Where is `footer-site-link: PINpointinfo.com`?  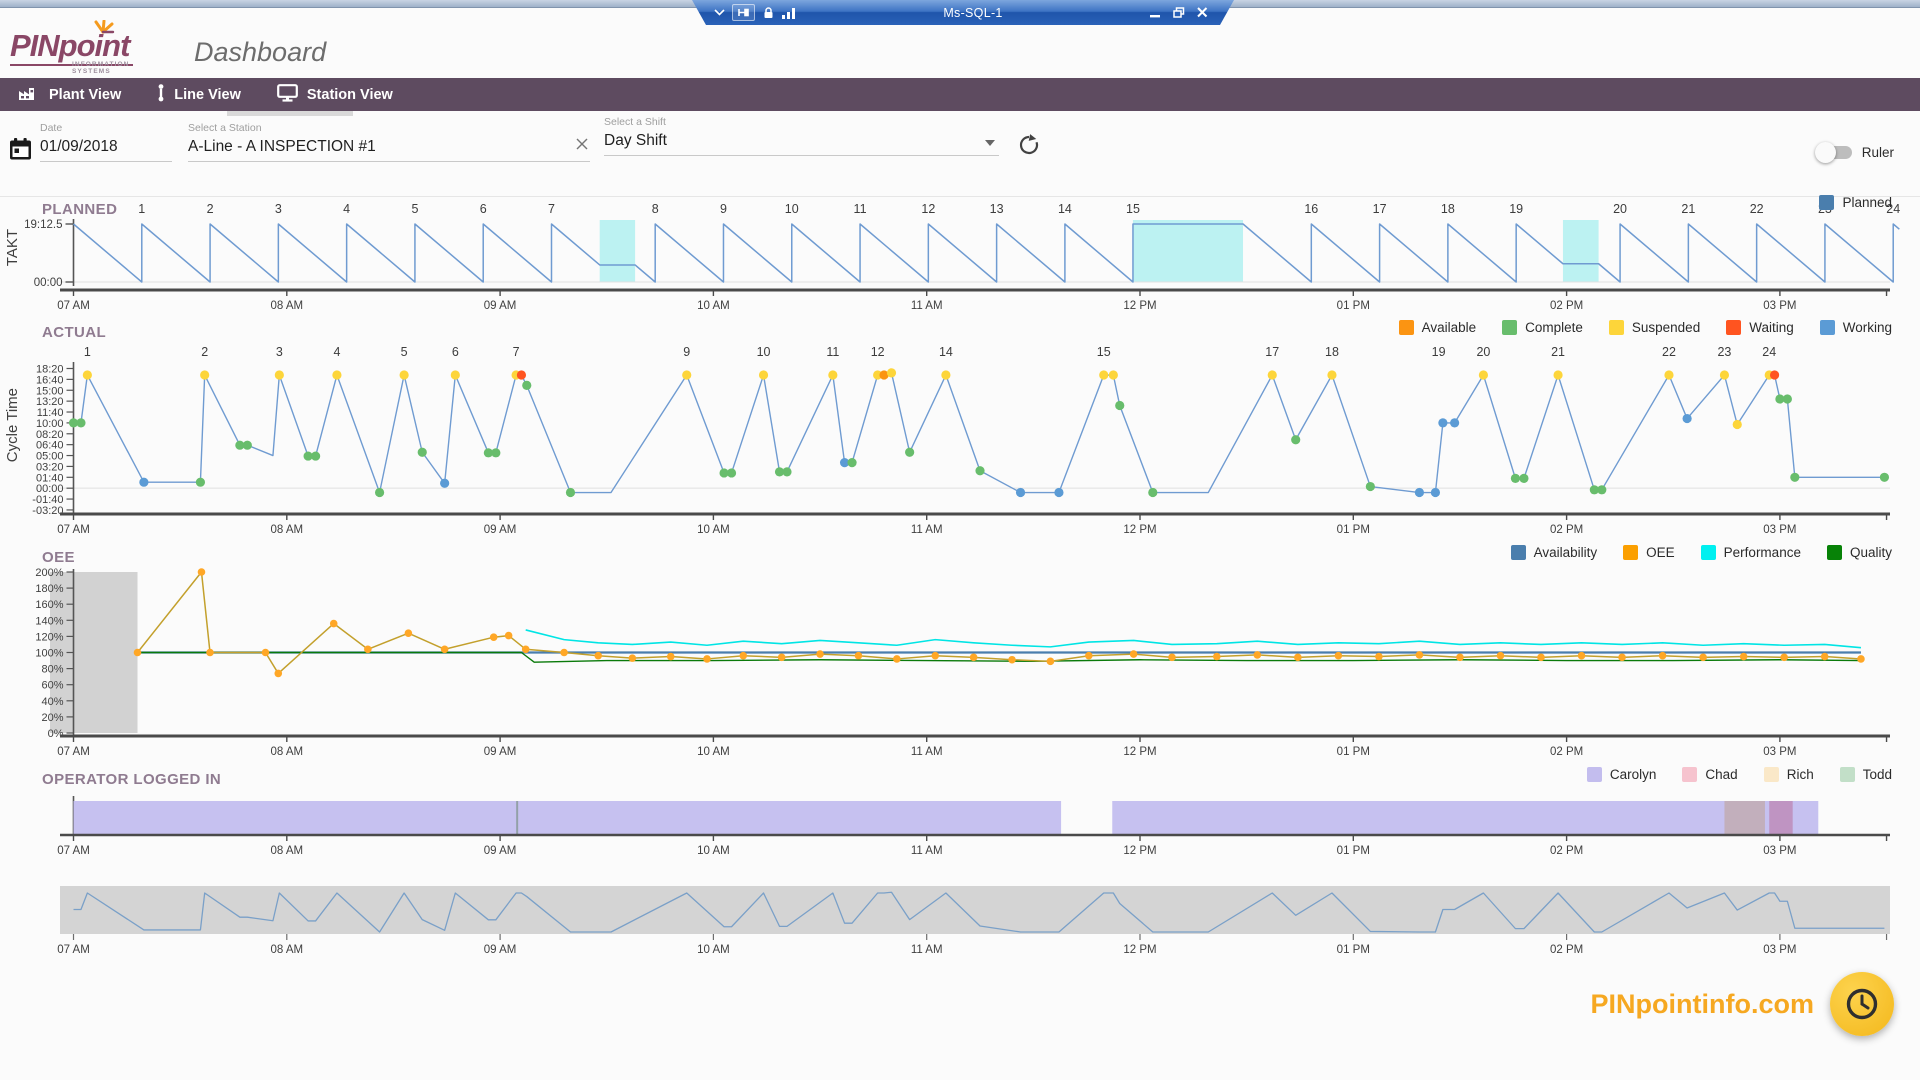
footer-site-link: PINpointinfo.com is located at coordinates (1702, 1003).